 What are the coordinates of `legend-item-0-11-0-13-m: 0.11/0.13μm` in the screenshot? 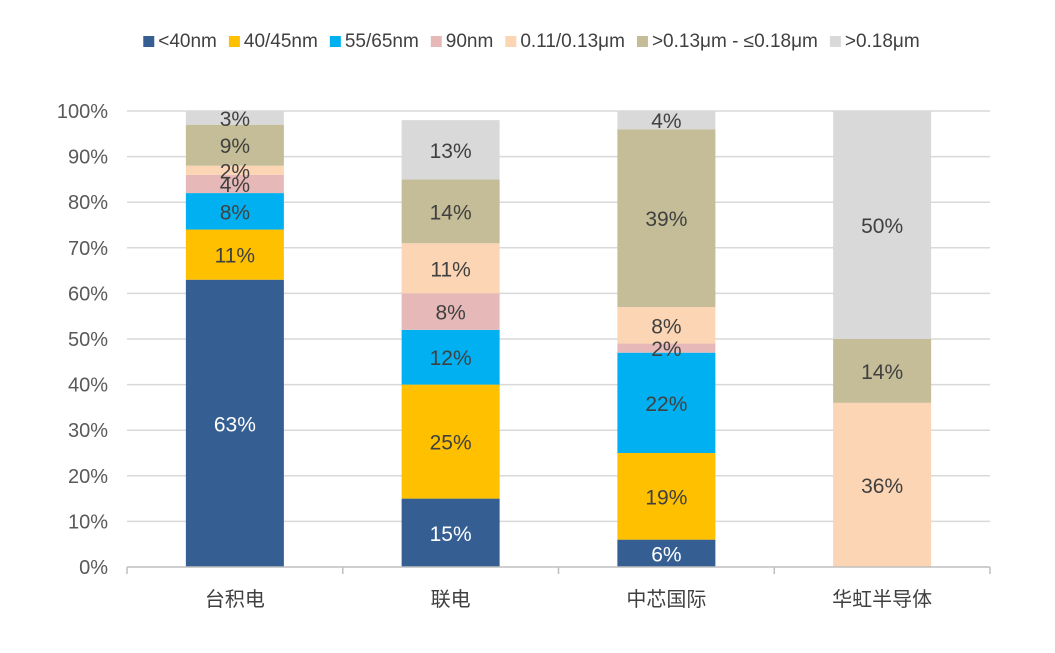 It's located at (565, 41).